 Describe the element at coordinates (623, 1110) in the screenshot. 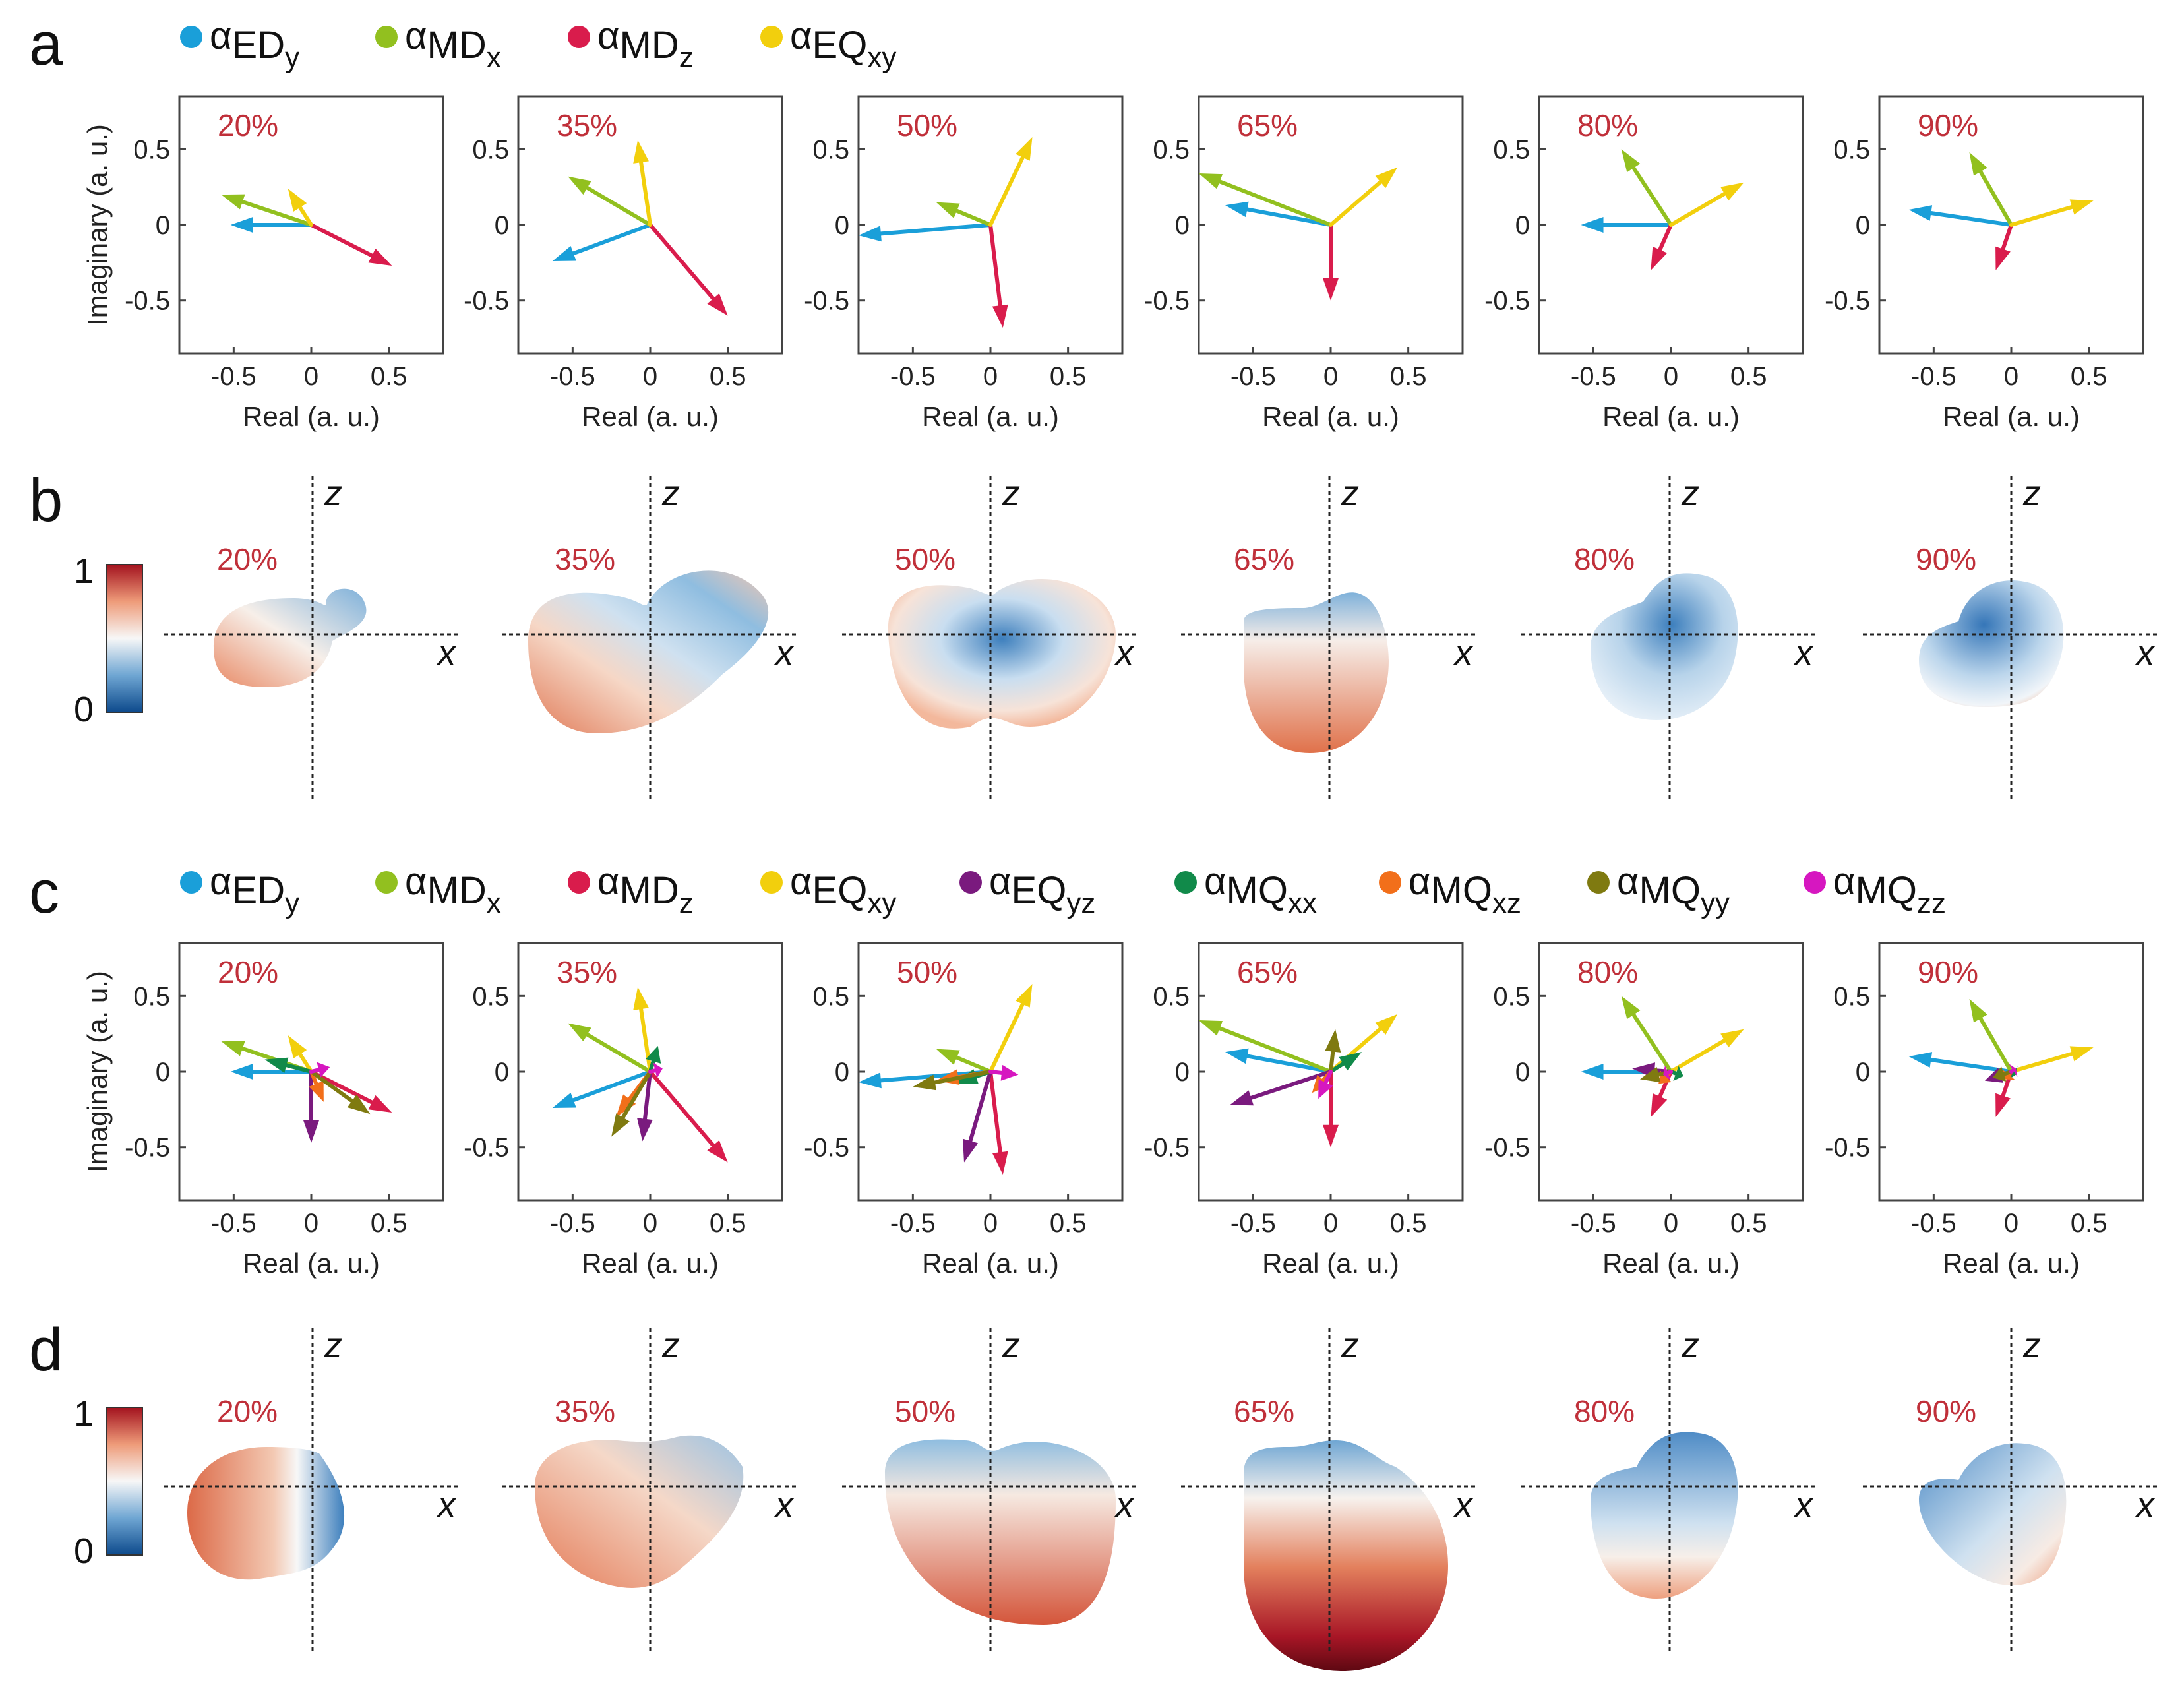

I see `phasor-subplot-35pct: -0.5 0 0.5 0.5 0 -0.5 Real (a. u.) 35%` at that location.